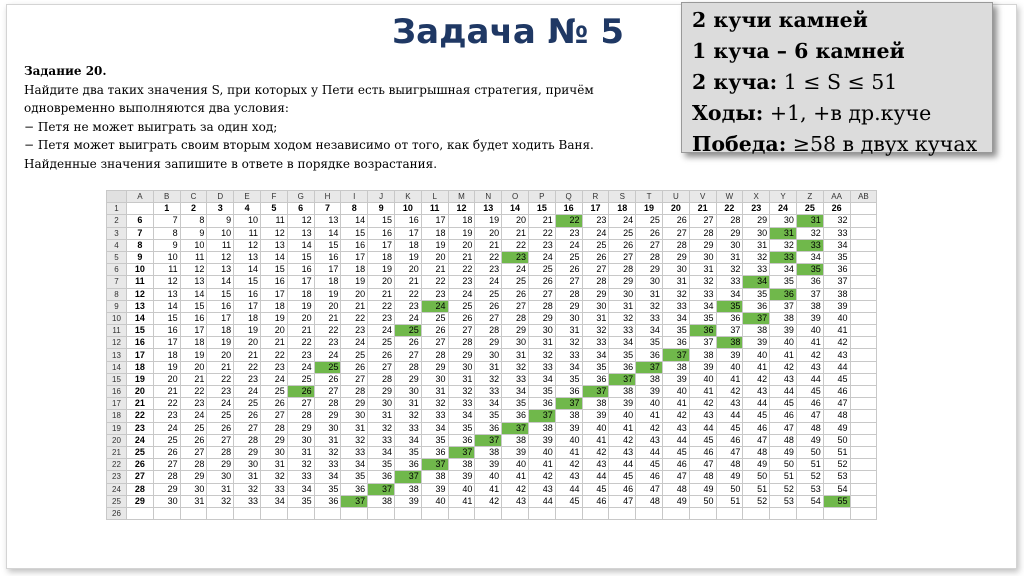  What do you see at coordinates (434, 196) in the screenshot?
I see `column-letter: L` at bounding box center [434, 196].